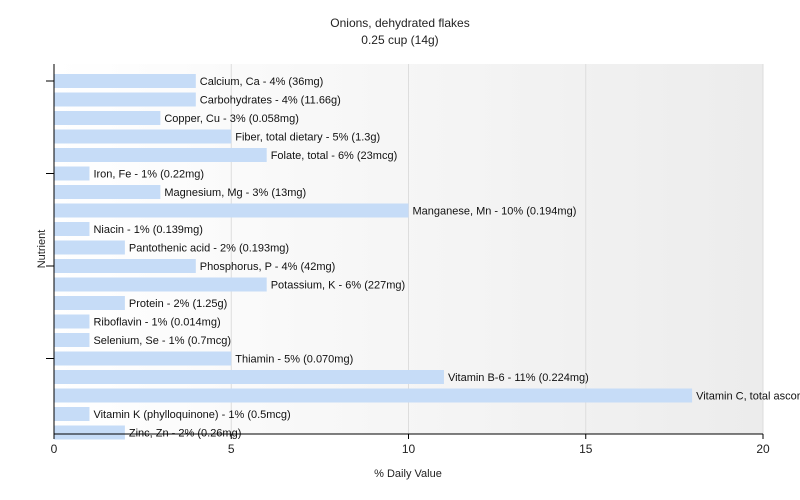 Image resolution: width=800 pixels, height=500 pixels. What do you see at coordinates (408, 474) in the screenshot?
I see `x-axis-label: % Daily Value` at bounding box center [408, 474].